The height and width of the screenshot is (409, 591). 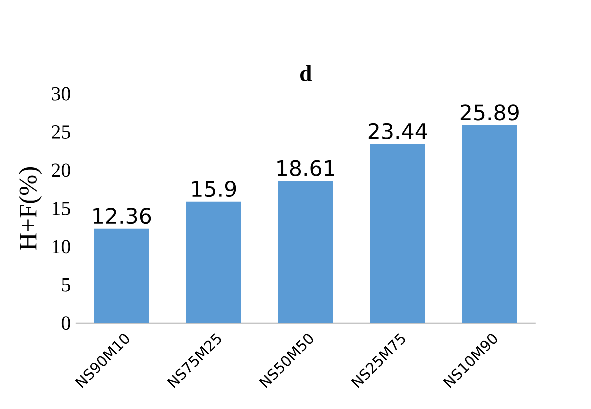 What do you see at coordinates (214, 189) in the screenshot?
I see `data-label: 15.9` at bounding box center [214, 189].